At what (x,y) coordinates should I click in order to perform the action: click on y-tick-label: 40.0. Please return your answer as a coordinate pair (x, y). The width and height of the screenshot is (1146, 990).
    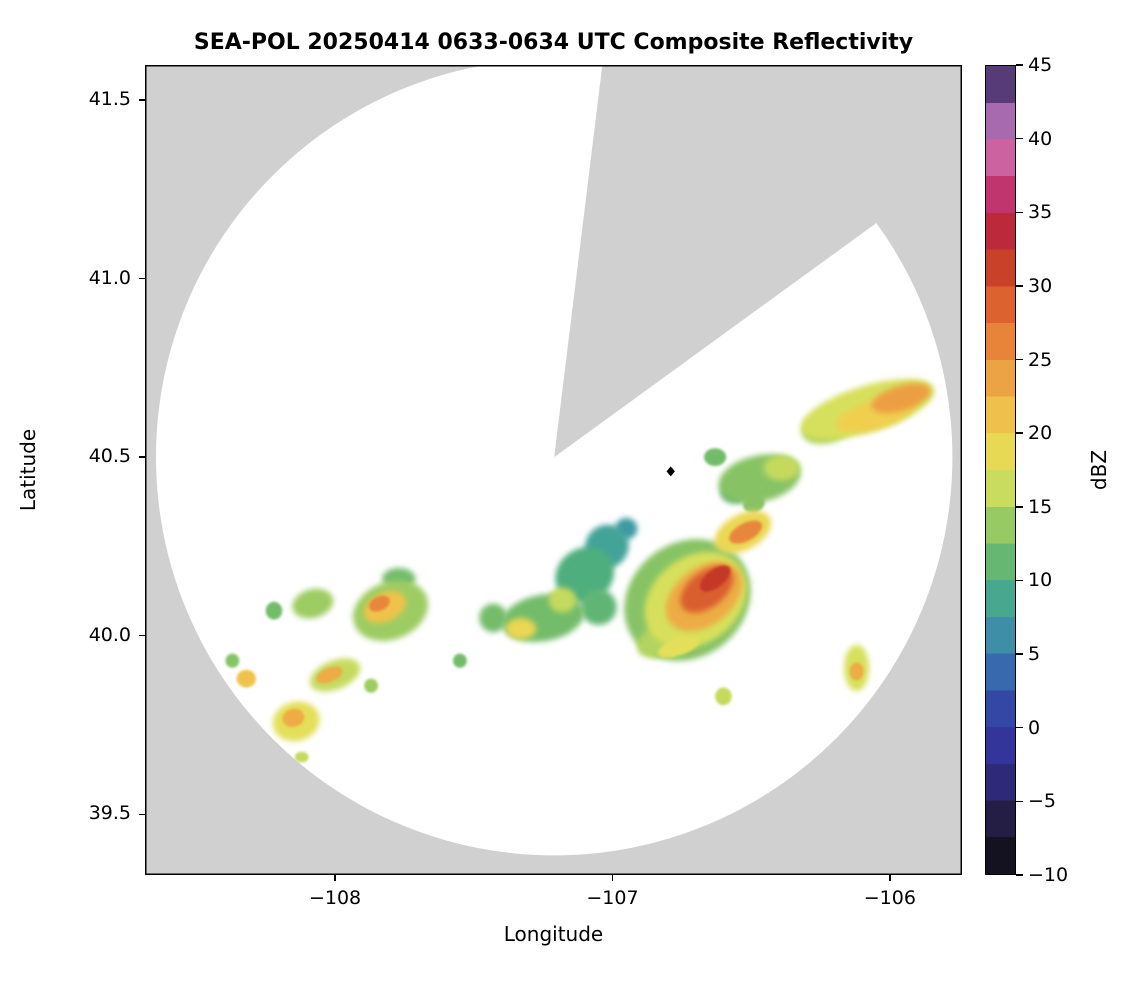
    Looking at the image, I should click on (109, 634).